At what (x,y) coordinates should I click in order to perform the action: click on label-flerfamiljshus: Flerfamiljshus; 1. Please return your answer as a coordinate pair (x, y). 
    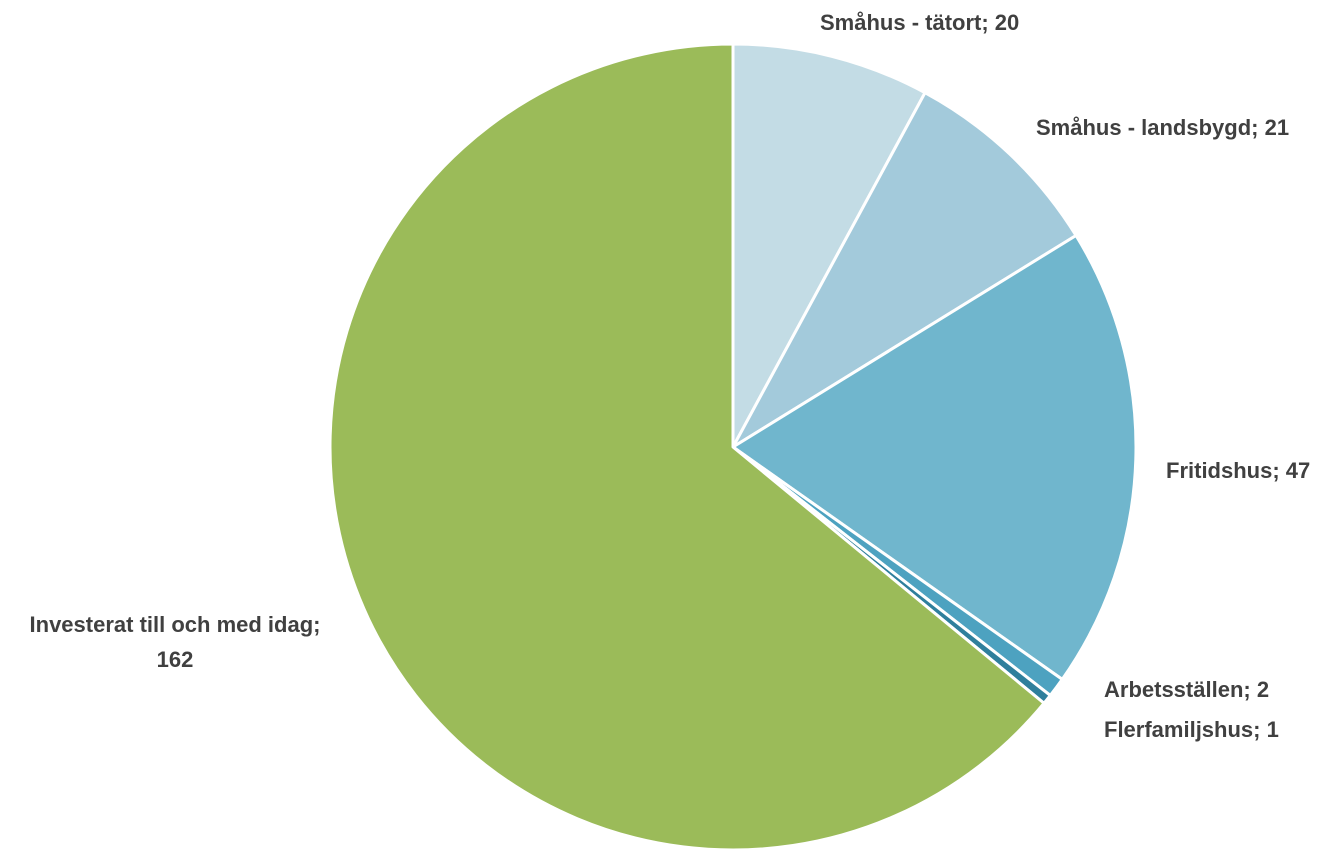
    Looking at the image, I should click on (1191, 729).